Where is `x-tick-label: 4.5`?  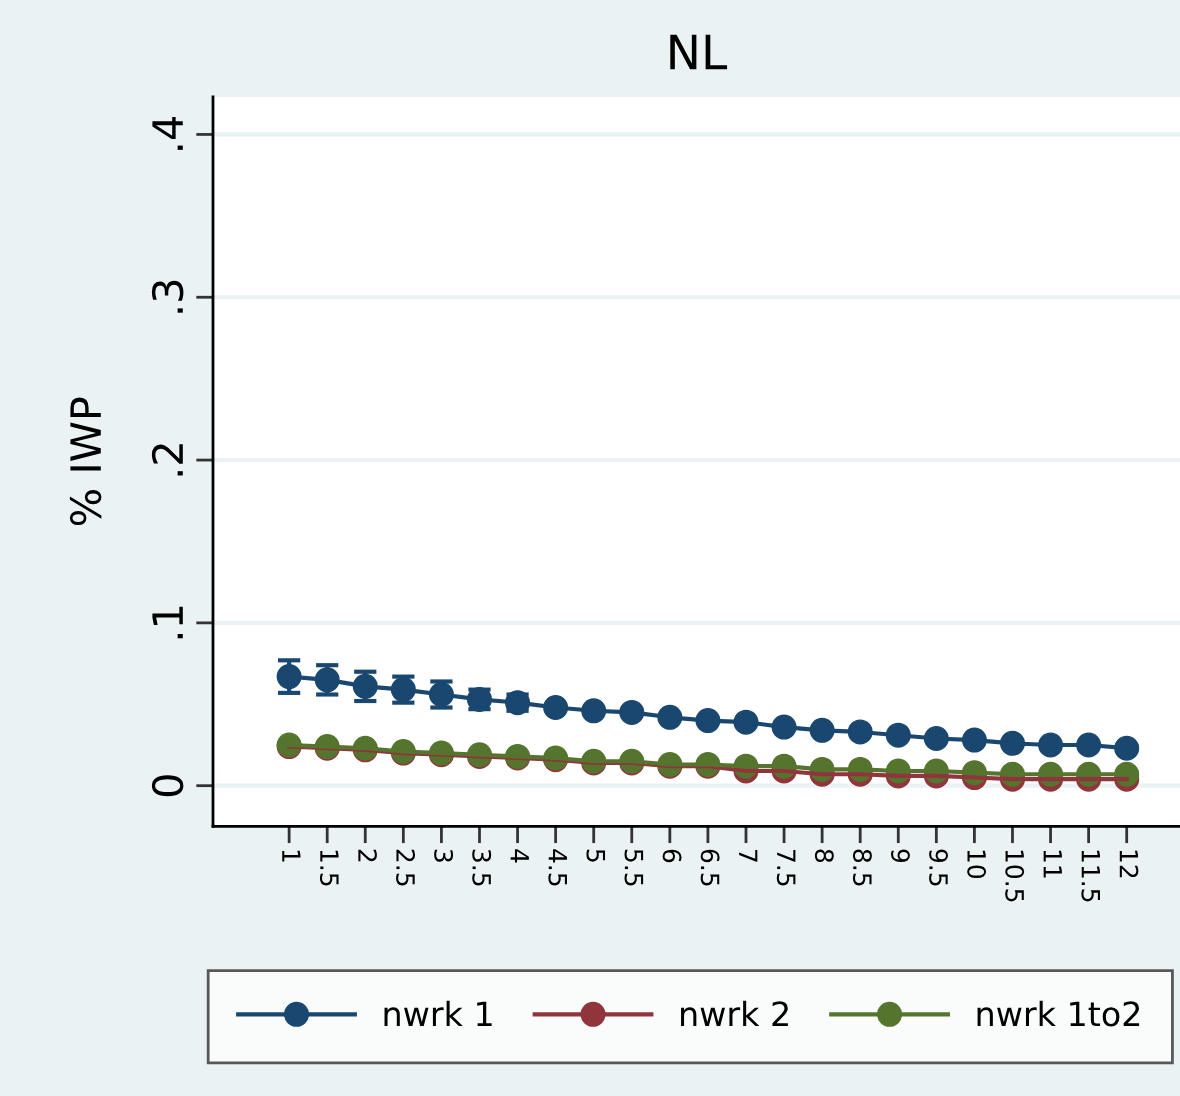 x-tick-label: 4.5 is located at coordinates (557, 867).